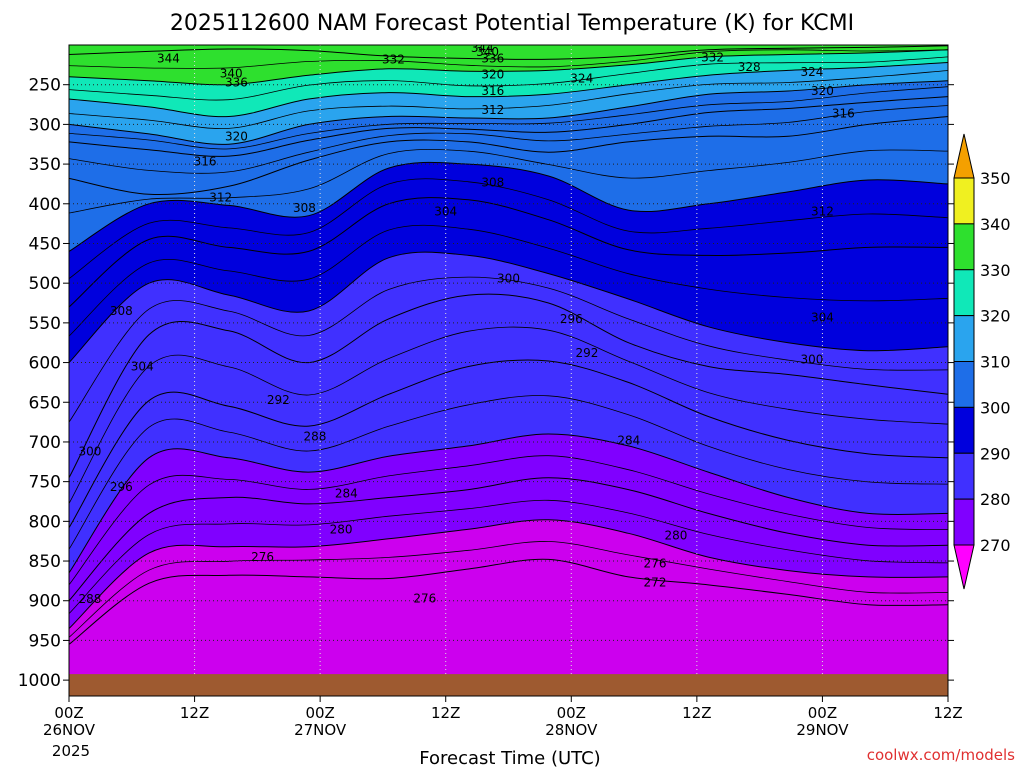  I want to click on y-tick-label-300: 300, so click(45, 125).